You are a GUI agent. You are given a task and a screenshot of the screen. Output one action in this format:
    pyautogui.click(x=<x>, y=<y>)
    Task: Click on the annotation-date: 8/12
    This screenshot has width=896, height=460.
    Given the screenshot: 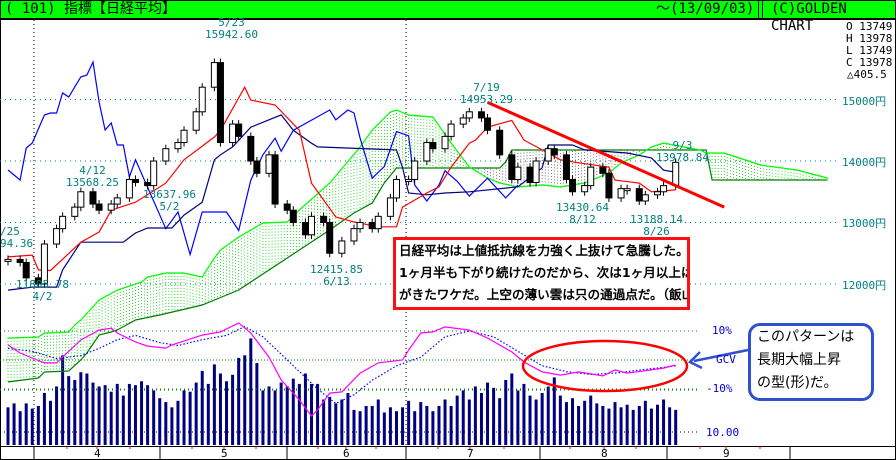 What is the action you would take?
    pyautogui.click(x=582, y=219)
    